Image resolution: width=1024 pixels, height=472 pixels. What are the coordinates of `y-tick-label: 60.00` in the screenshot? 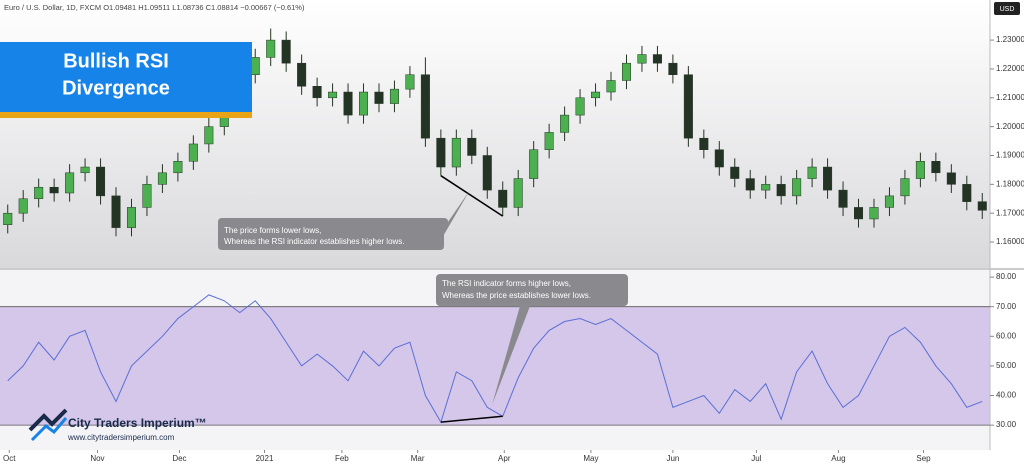 It's located at (1006, 335).